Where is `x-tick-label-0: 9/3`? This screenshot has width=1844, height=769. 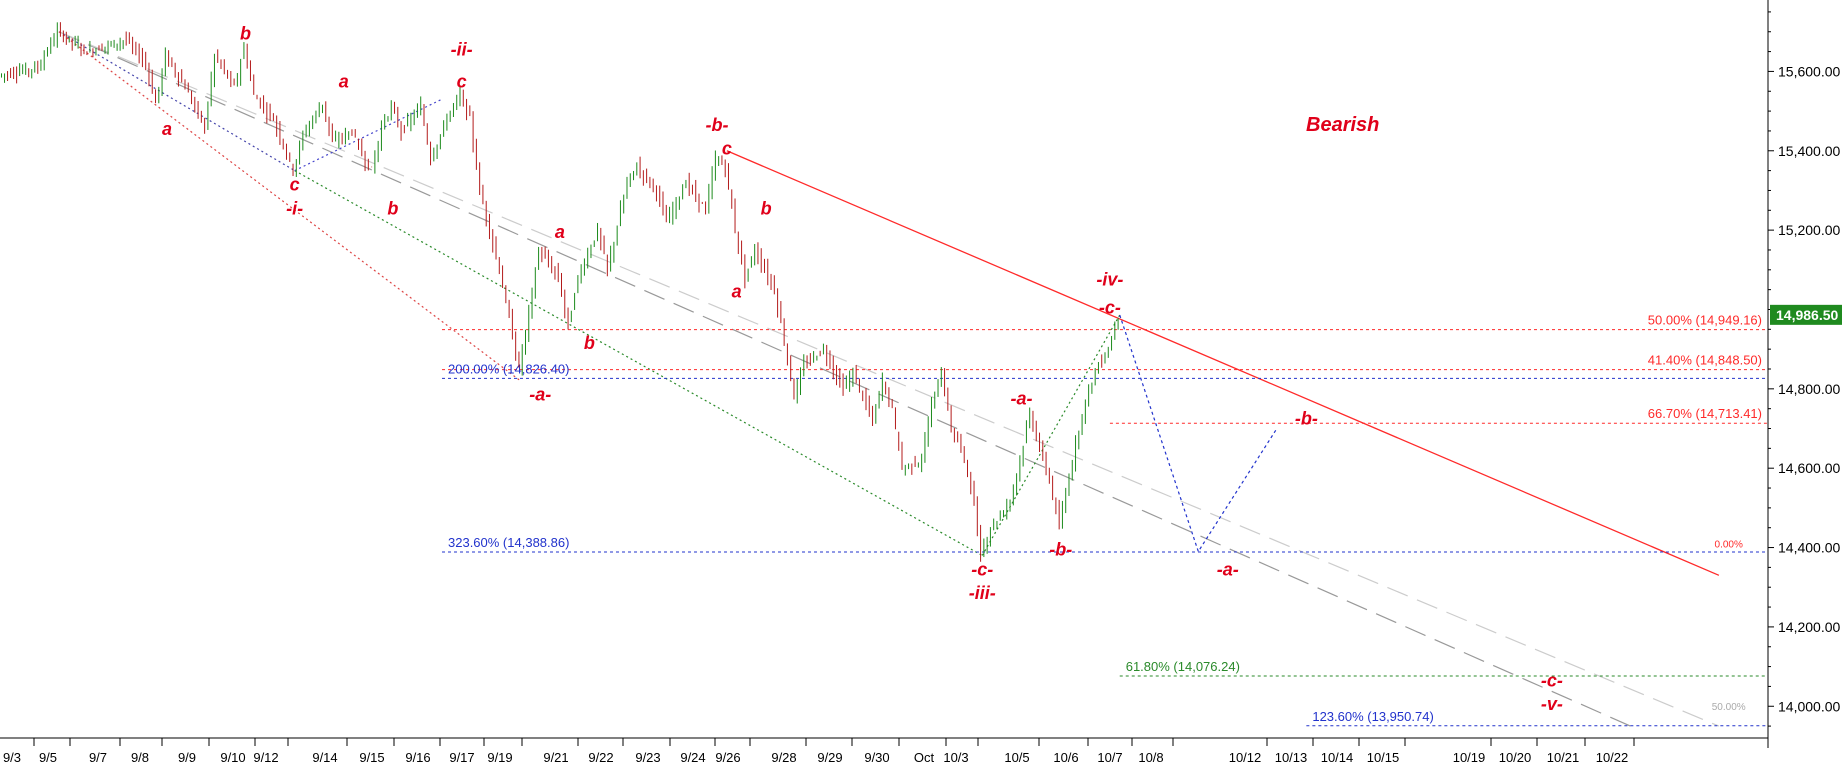
x-tick-label-0: 9/3 is located at coordinates (12, 757).